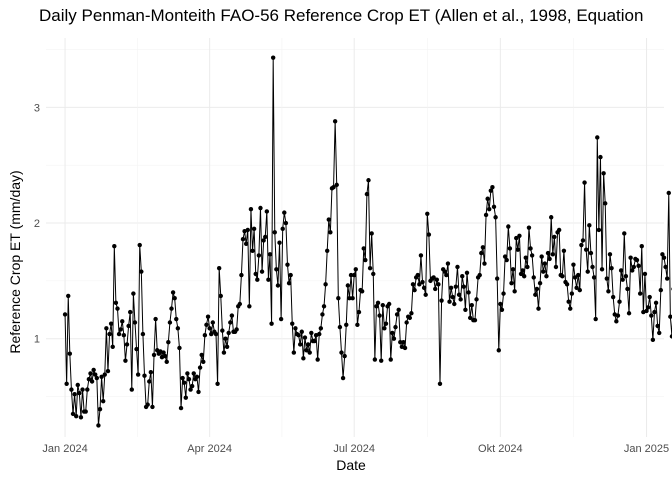 The width and height of the screenshot is (672, 480). What do you see at coordinates (355, 449) in the screenshot?
I see `x-axis: Jan 2024 Apr 2024 Jul 2024 Okt 2024 Jan 2025` at bounding box center [355, 449].